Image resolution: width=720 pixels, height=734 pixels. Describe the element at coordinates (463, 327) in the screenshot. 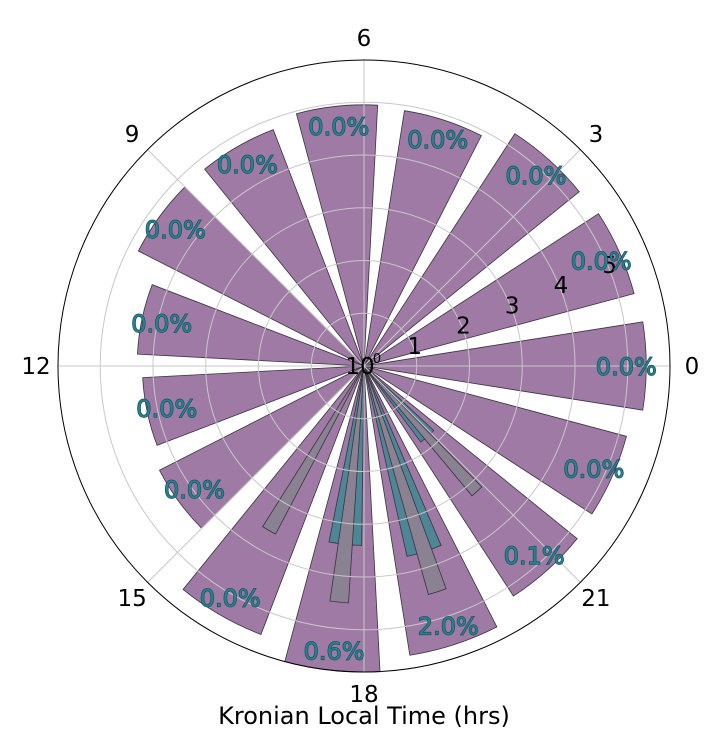

I see `r-tick-2: 2` at that location.